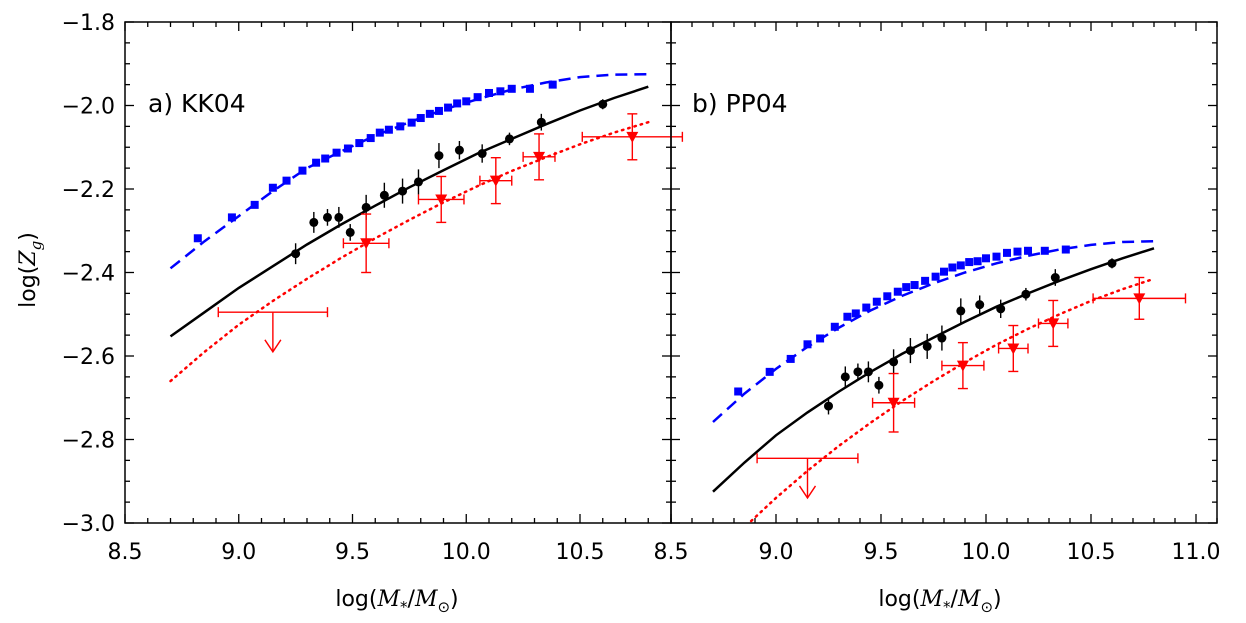 The width and height of the screenshot is (1246, 623). I want to click on y-tick-label: −2.0, so click(88, 107).